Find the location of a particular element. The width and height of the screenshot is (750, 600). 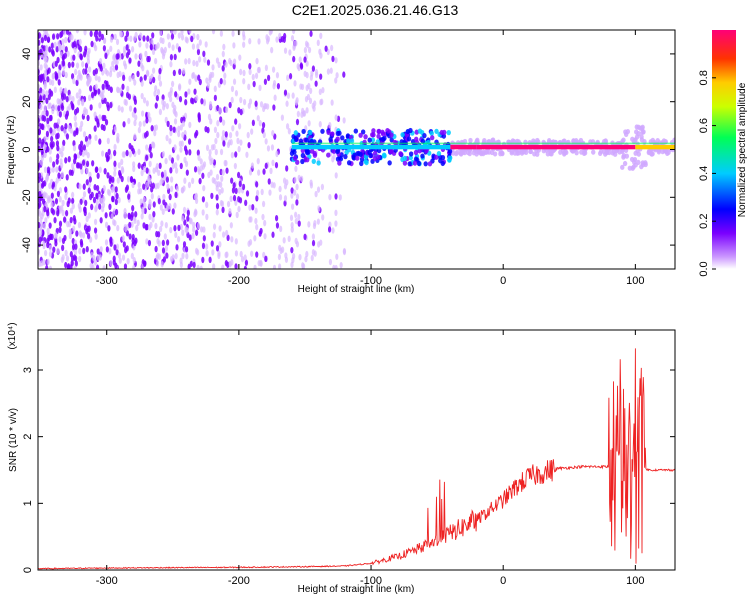

y-tick-label: 2 is located at coordinates (28, 437).